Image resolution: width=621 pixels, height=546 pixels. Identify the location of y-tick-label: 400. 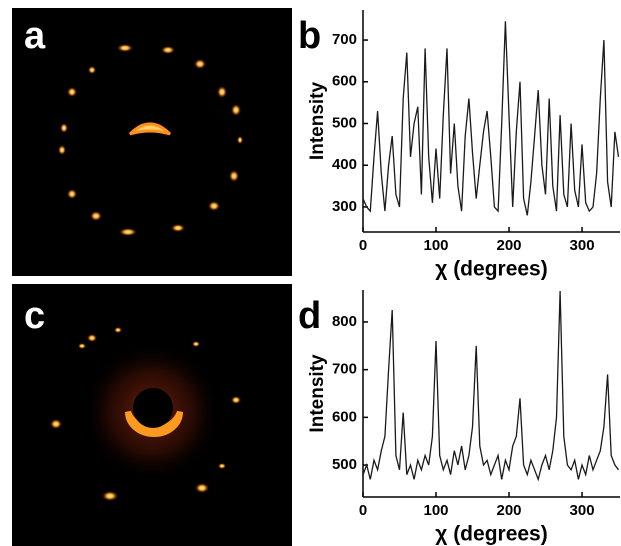
(344, 164).